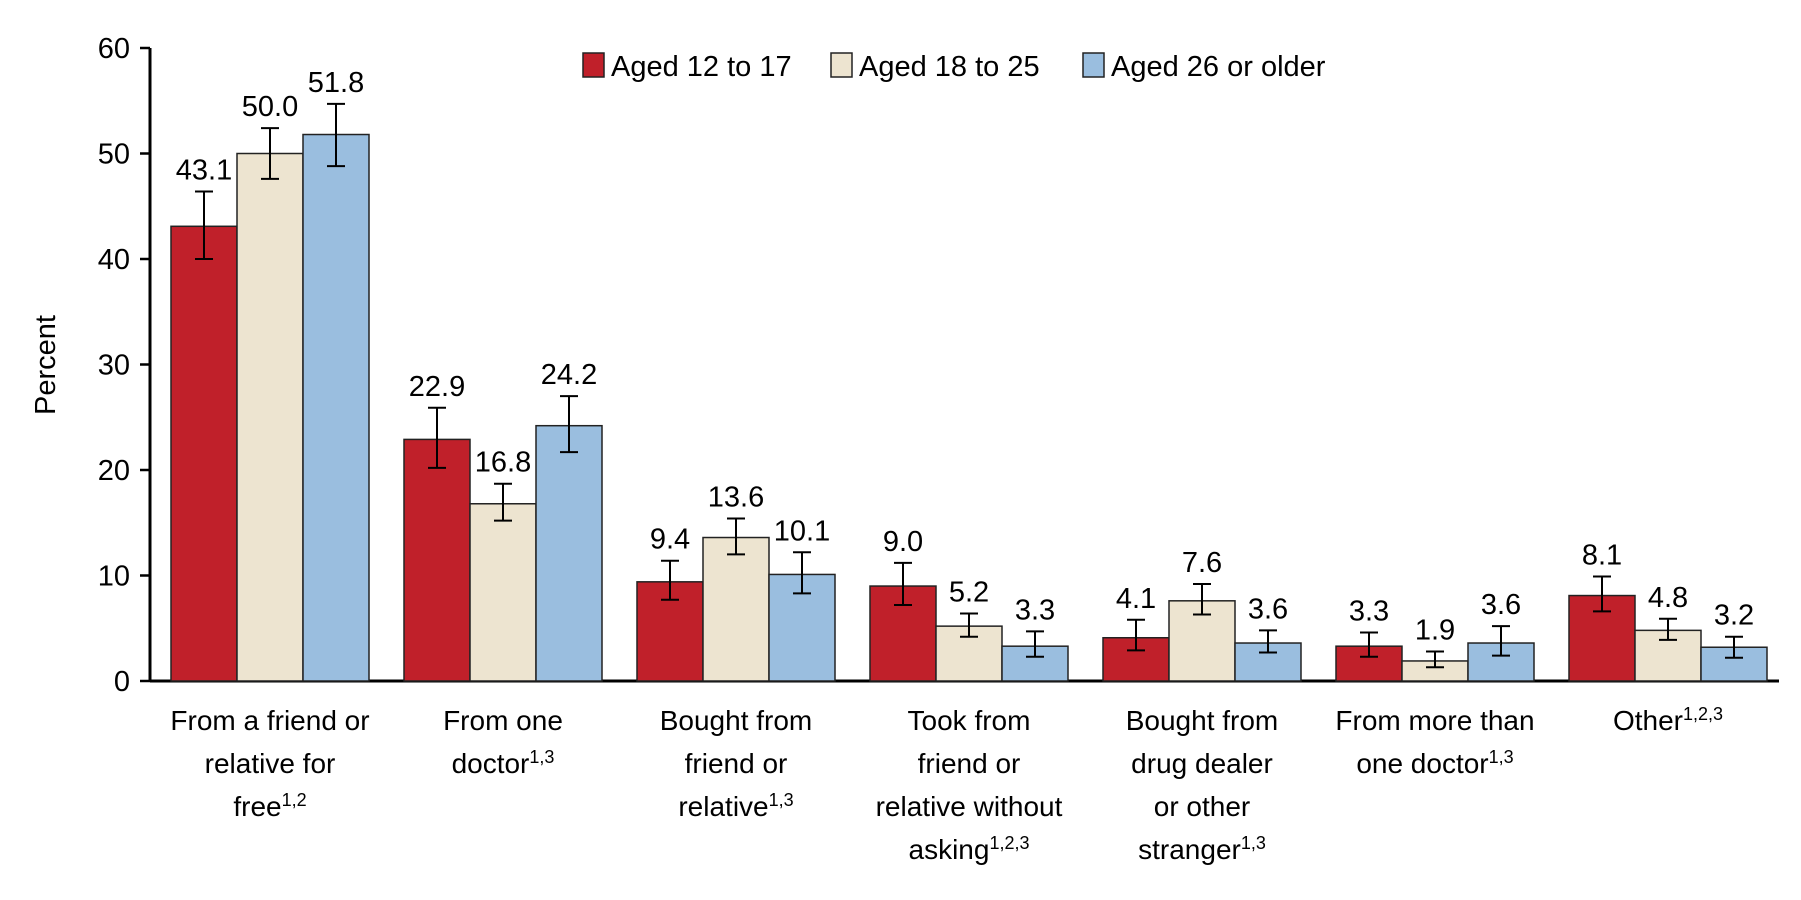  I want to click on data-label: 43.1, so click(204, 170).